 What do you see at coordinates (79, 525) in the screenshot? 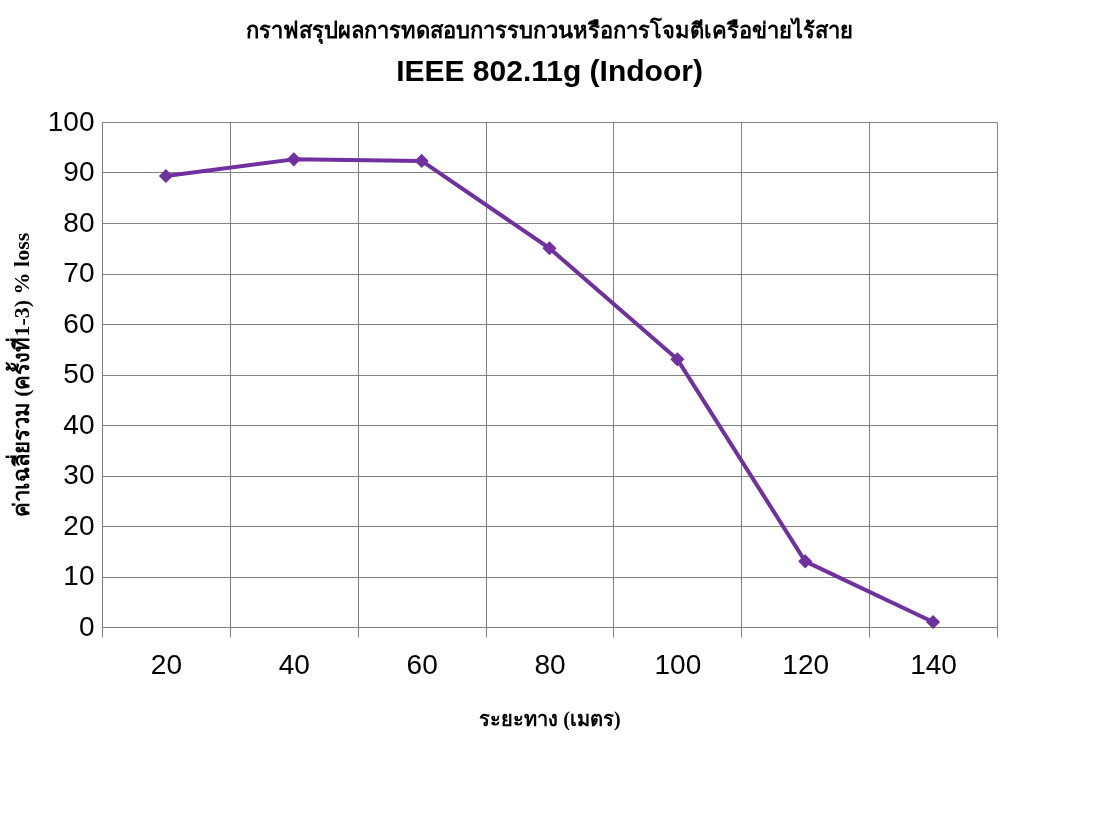
I see `y-tick-label: 20` at bounding box center [79, 525].